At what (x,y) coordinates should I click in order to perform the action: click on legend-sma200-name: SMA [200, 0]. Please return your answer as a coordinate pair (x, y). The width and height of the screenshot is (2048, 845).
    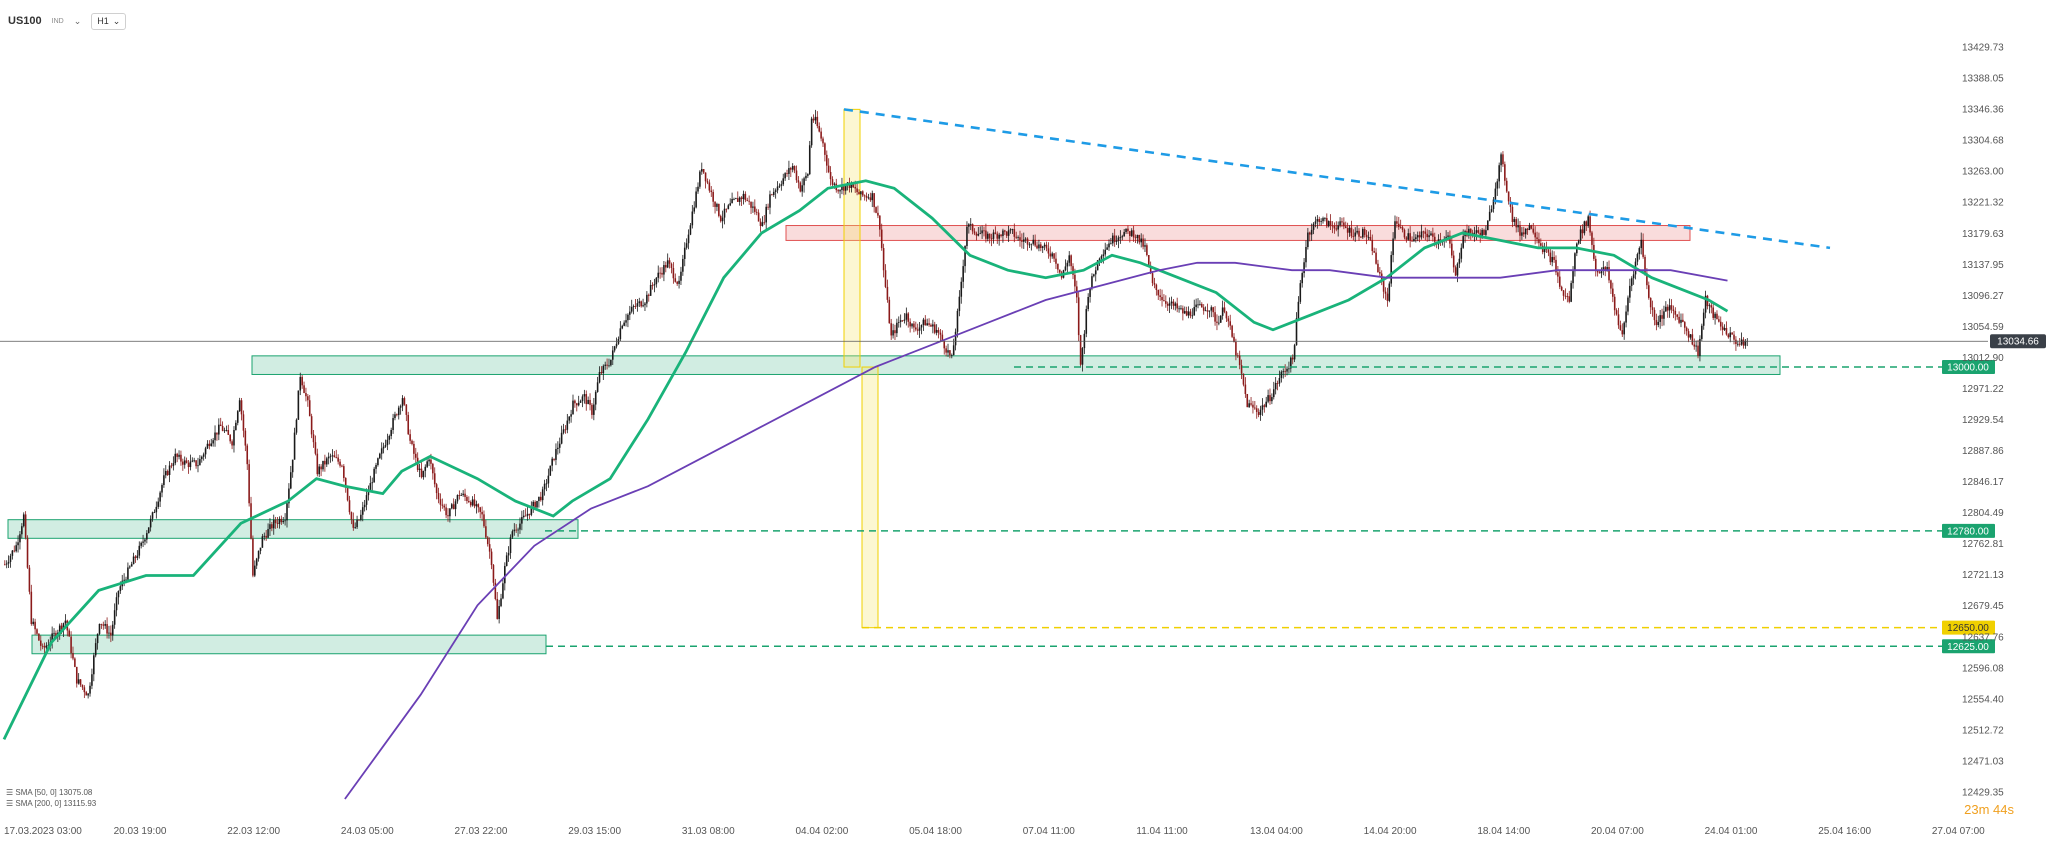
    Looking at the image, I should click on (38, 803).